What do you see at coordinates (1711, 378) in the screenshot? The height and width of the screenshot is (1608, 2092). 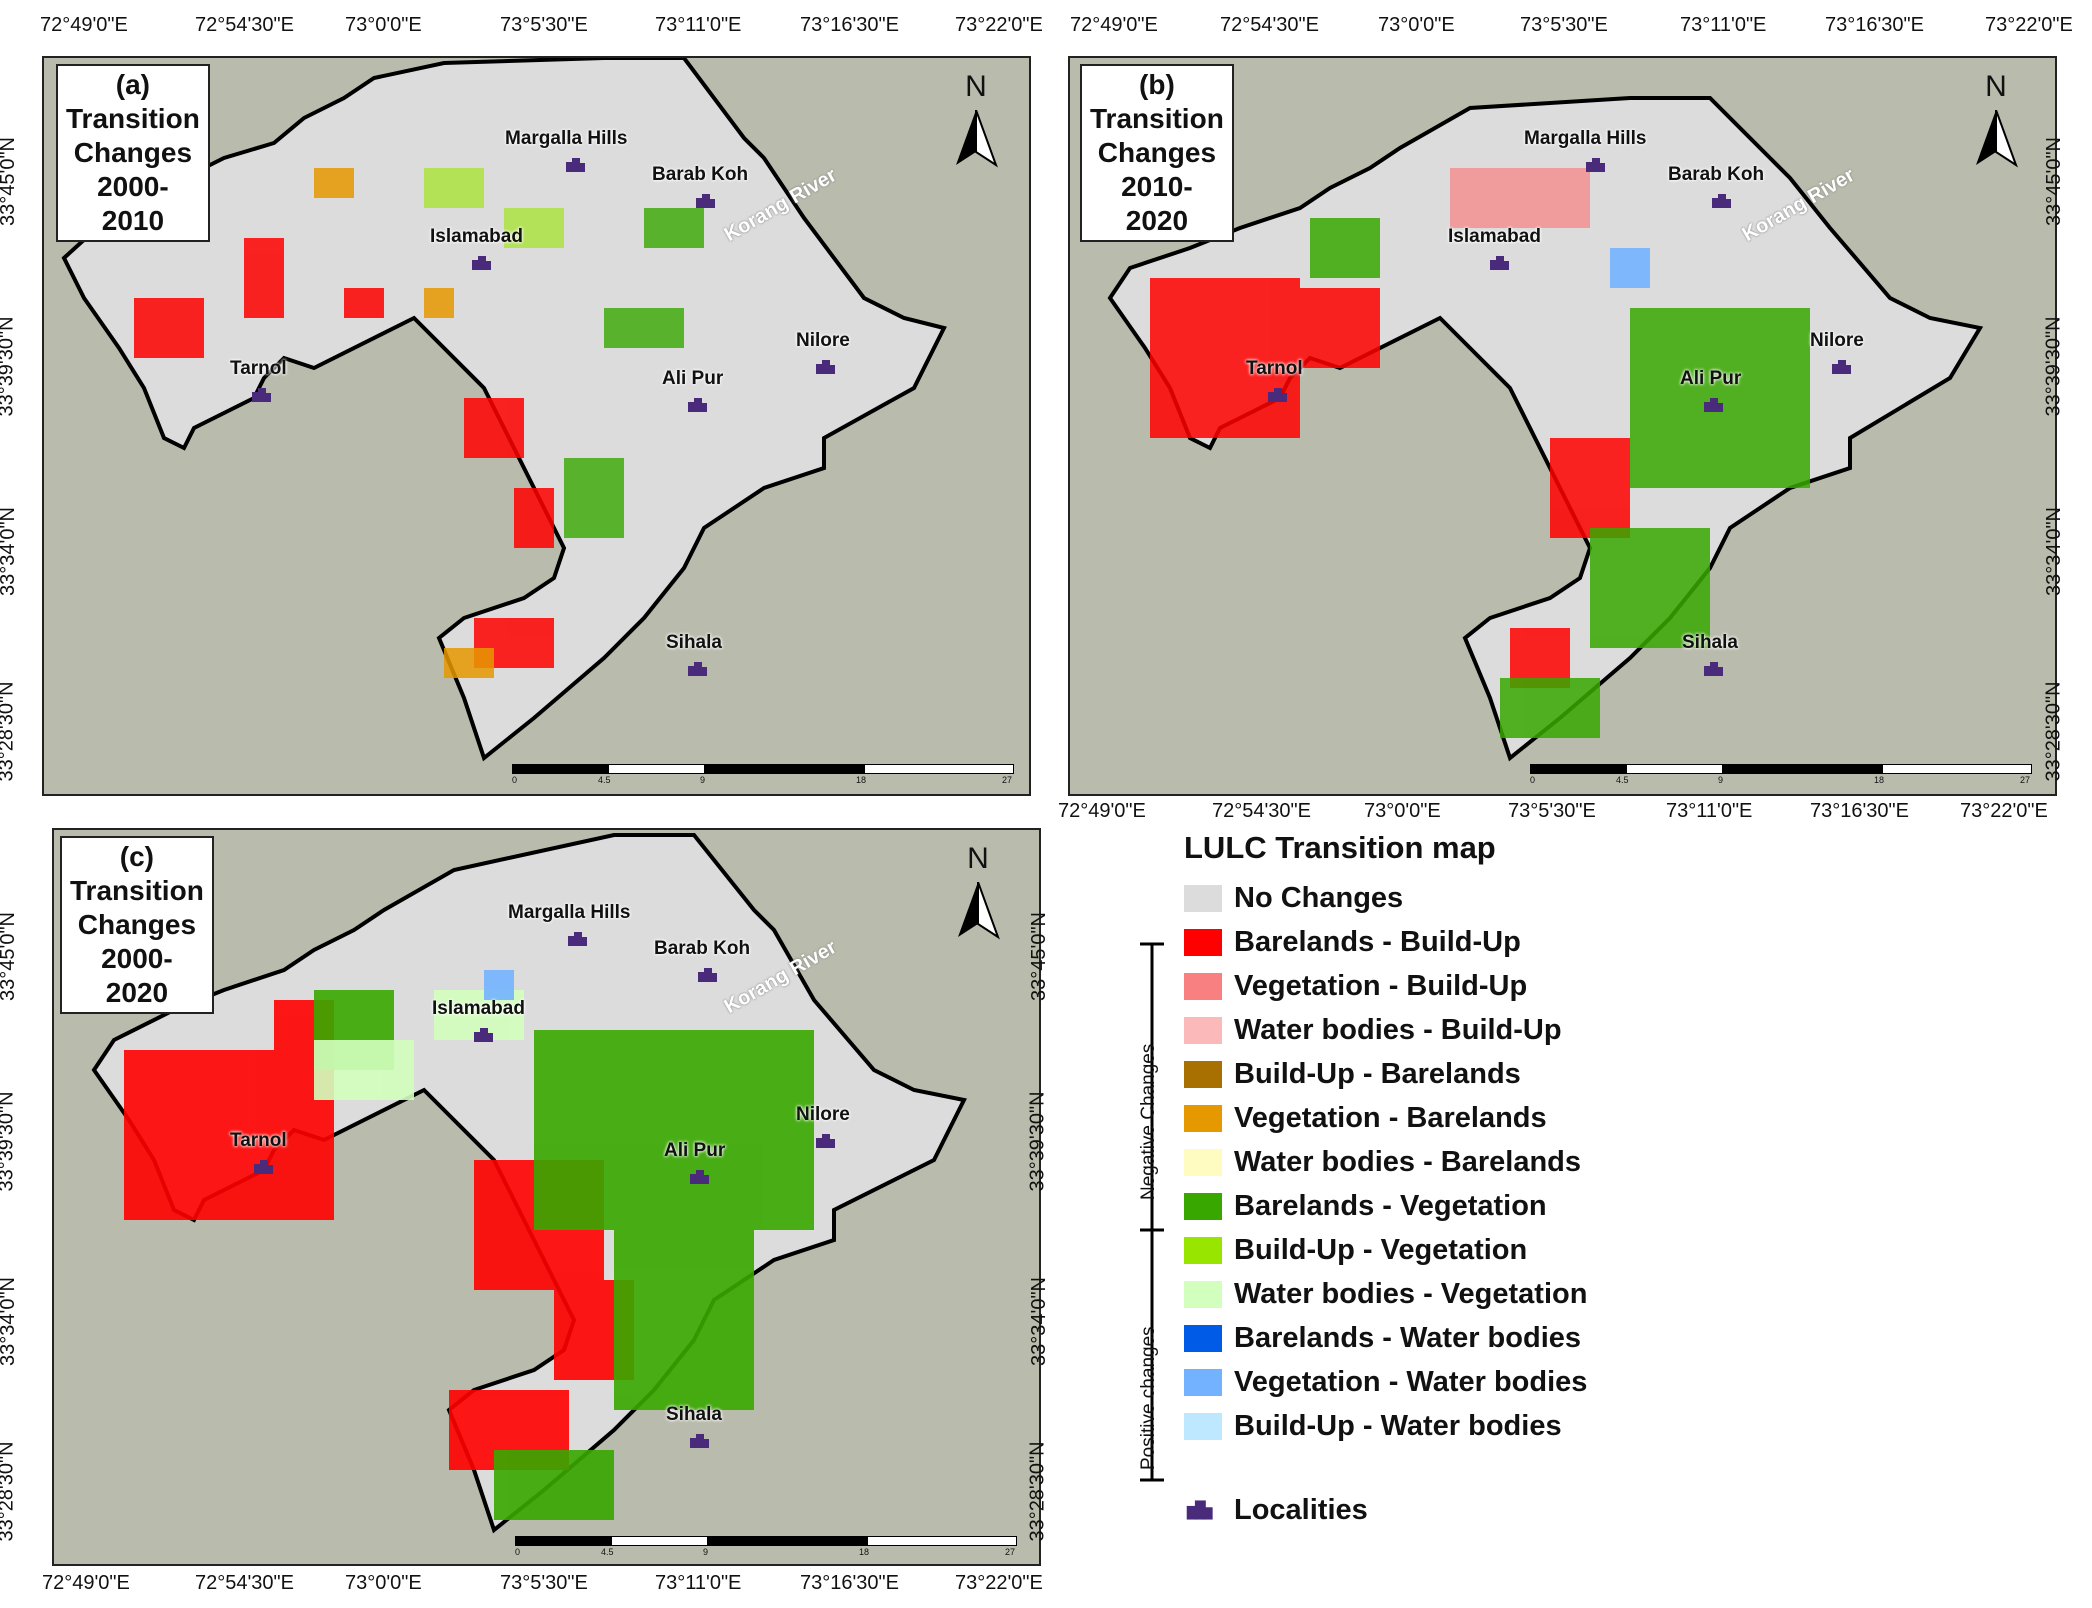 I see `locality-label: Ali Pur` at bounding box center [1711, 378].